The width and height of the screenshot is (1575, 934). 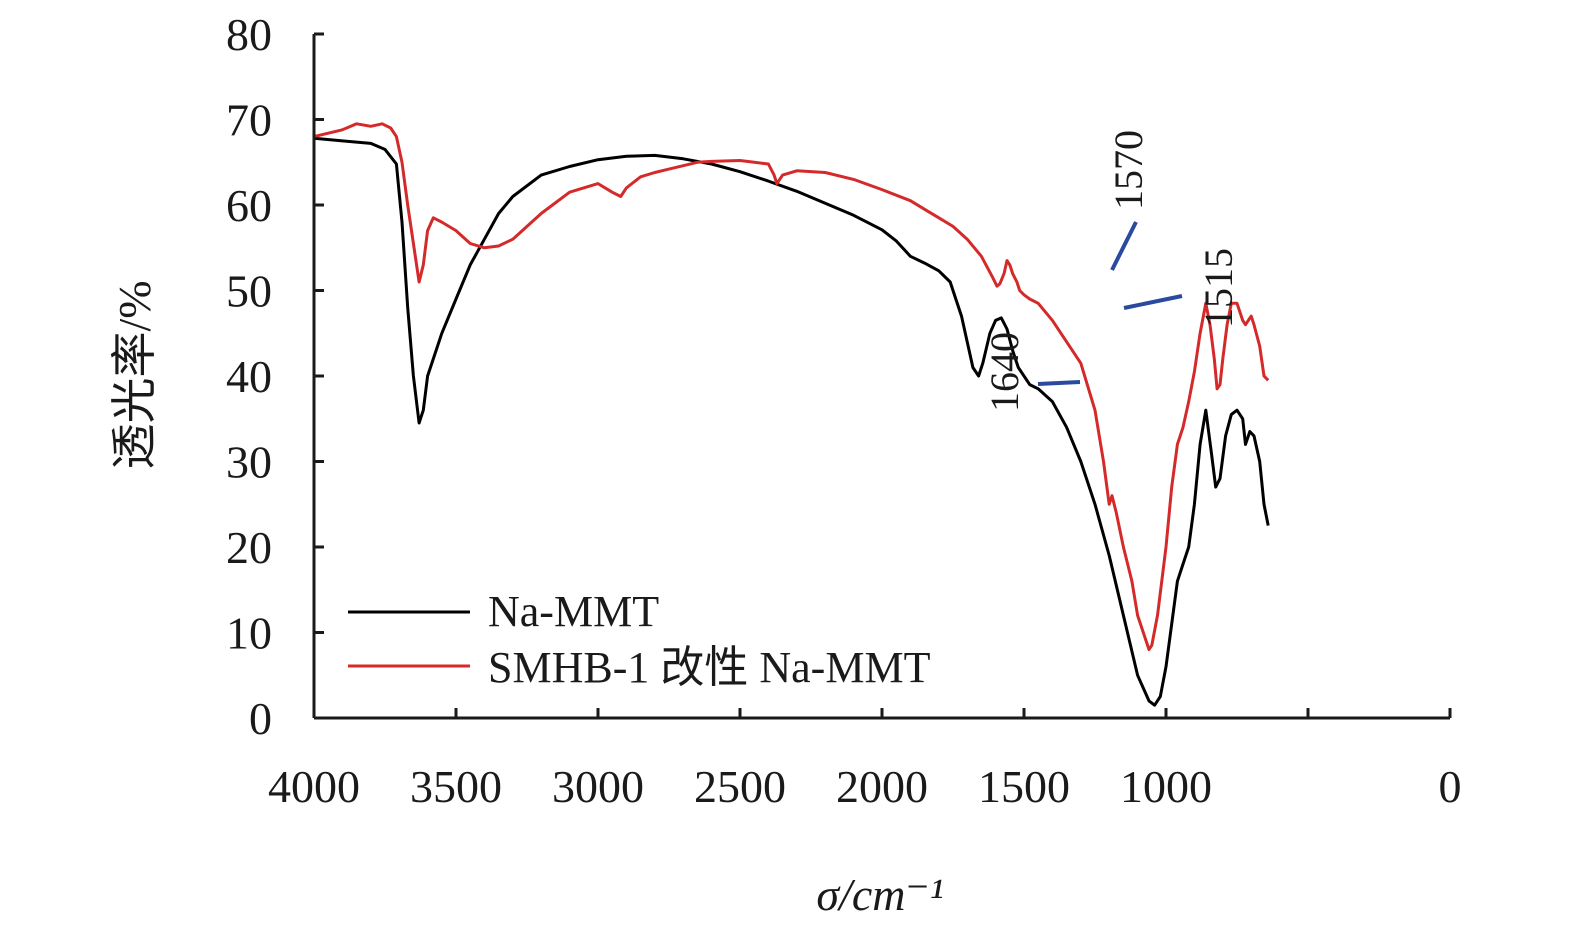 What do you see at coordinates (249, 376) in the screenshot?
I see `y-tick-label: 40` at bounding box center [249, 376].